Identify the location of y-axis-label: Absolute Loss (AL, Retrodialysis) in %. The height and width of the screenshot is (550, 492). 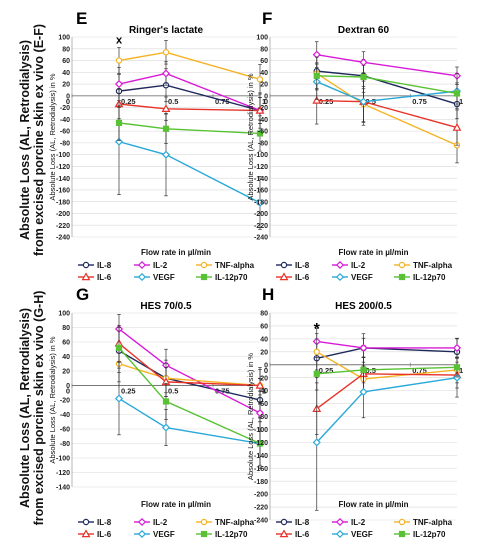
(250, 416).